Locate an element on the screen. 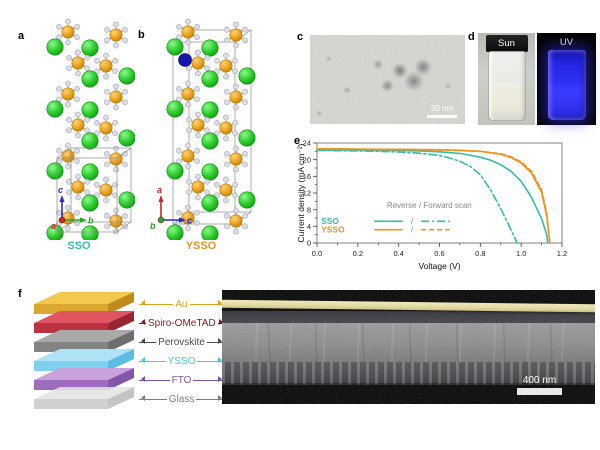 This screenshot has width=600, height=450. tem-scale-label: 20 nm is located at coordinates (442, 109).